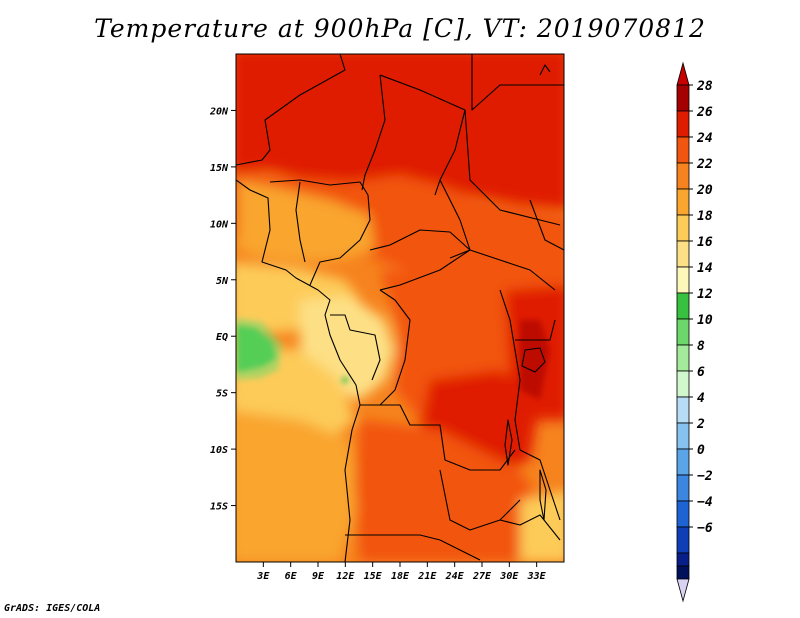 Image resolution: width=800 pixels, height=618 pixels. Describe the element at coordinates (298, 370) in the screenshot. I see `coastline-west-africa` at that location.